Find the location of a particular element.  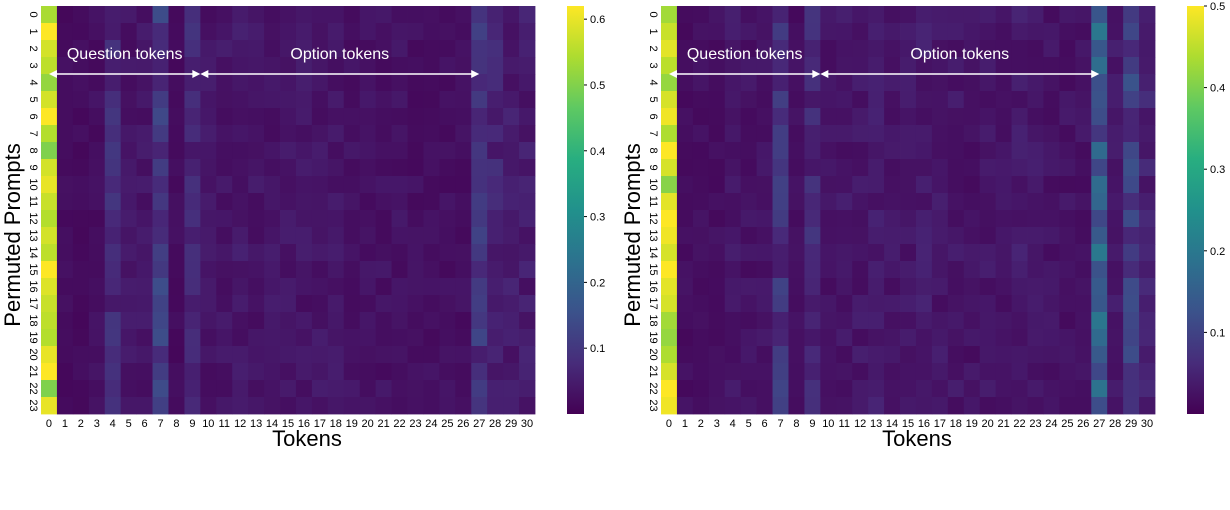

y-tick-label: 23 is located at coordinates (653, 405).